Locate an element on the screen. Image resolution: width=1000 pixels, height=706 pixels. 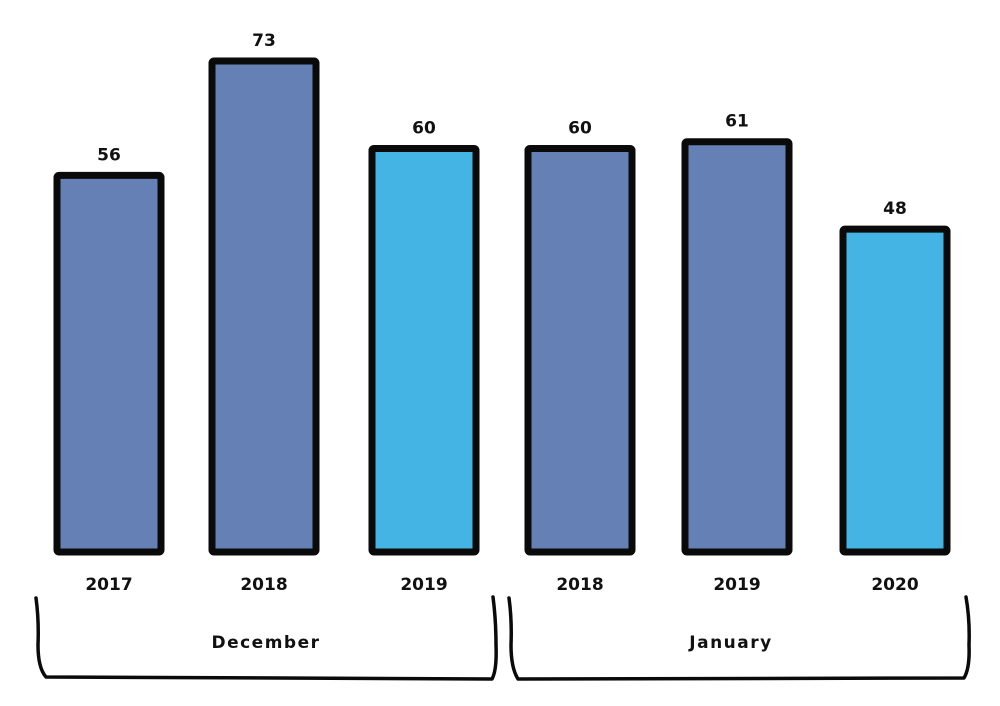
data-label: 73 is located at coordinates (264, 41).